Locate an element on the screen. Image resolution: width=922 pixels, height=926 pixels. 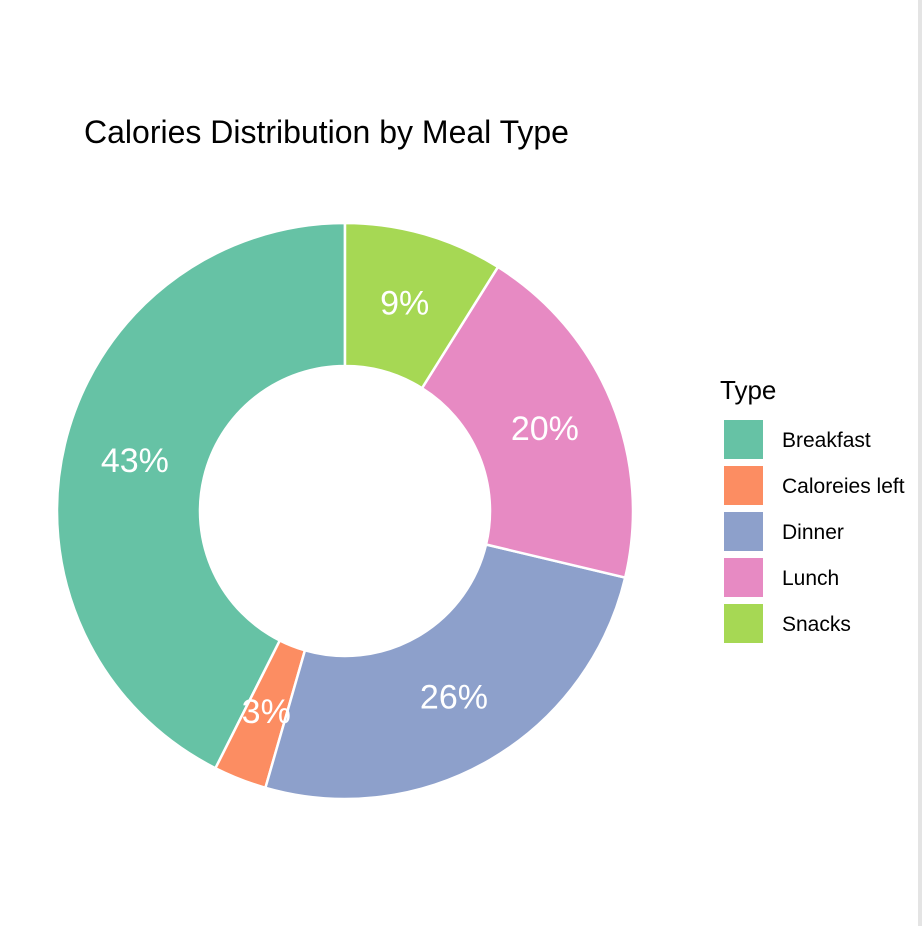
slice-label-lunch: 20% is located at coordinates (545, 429).